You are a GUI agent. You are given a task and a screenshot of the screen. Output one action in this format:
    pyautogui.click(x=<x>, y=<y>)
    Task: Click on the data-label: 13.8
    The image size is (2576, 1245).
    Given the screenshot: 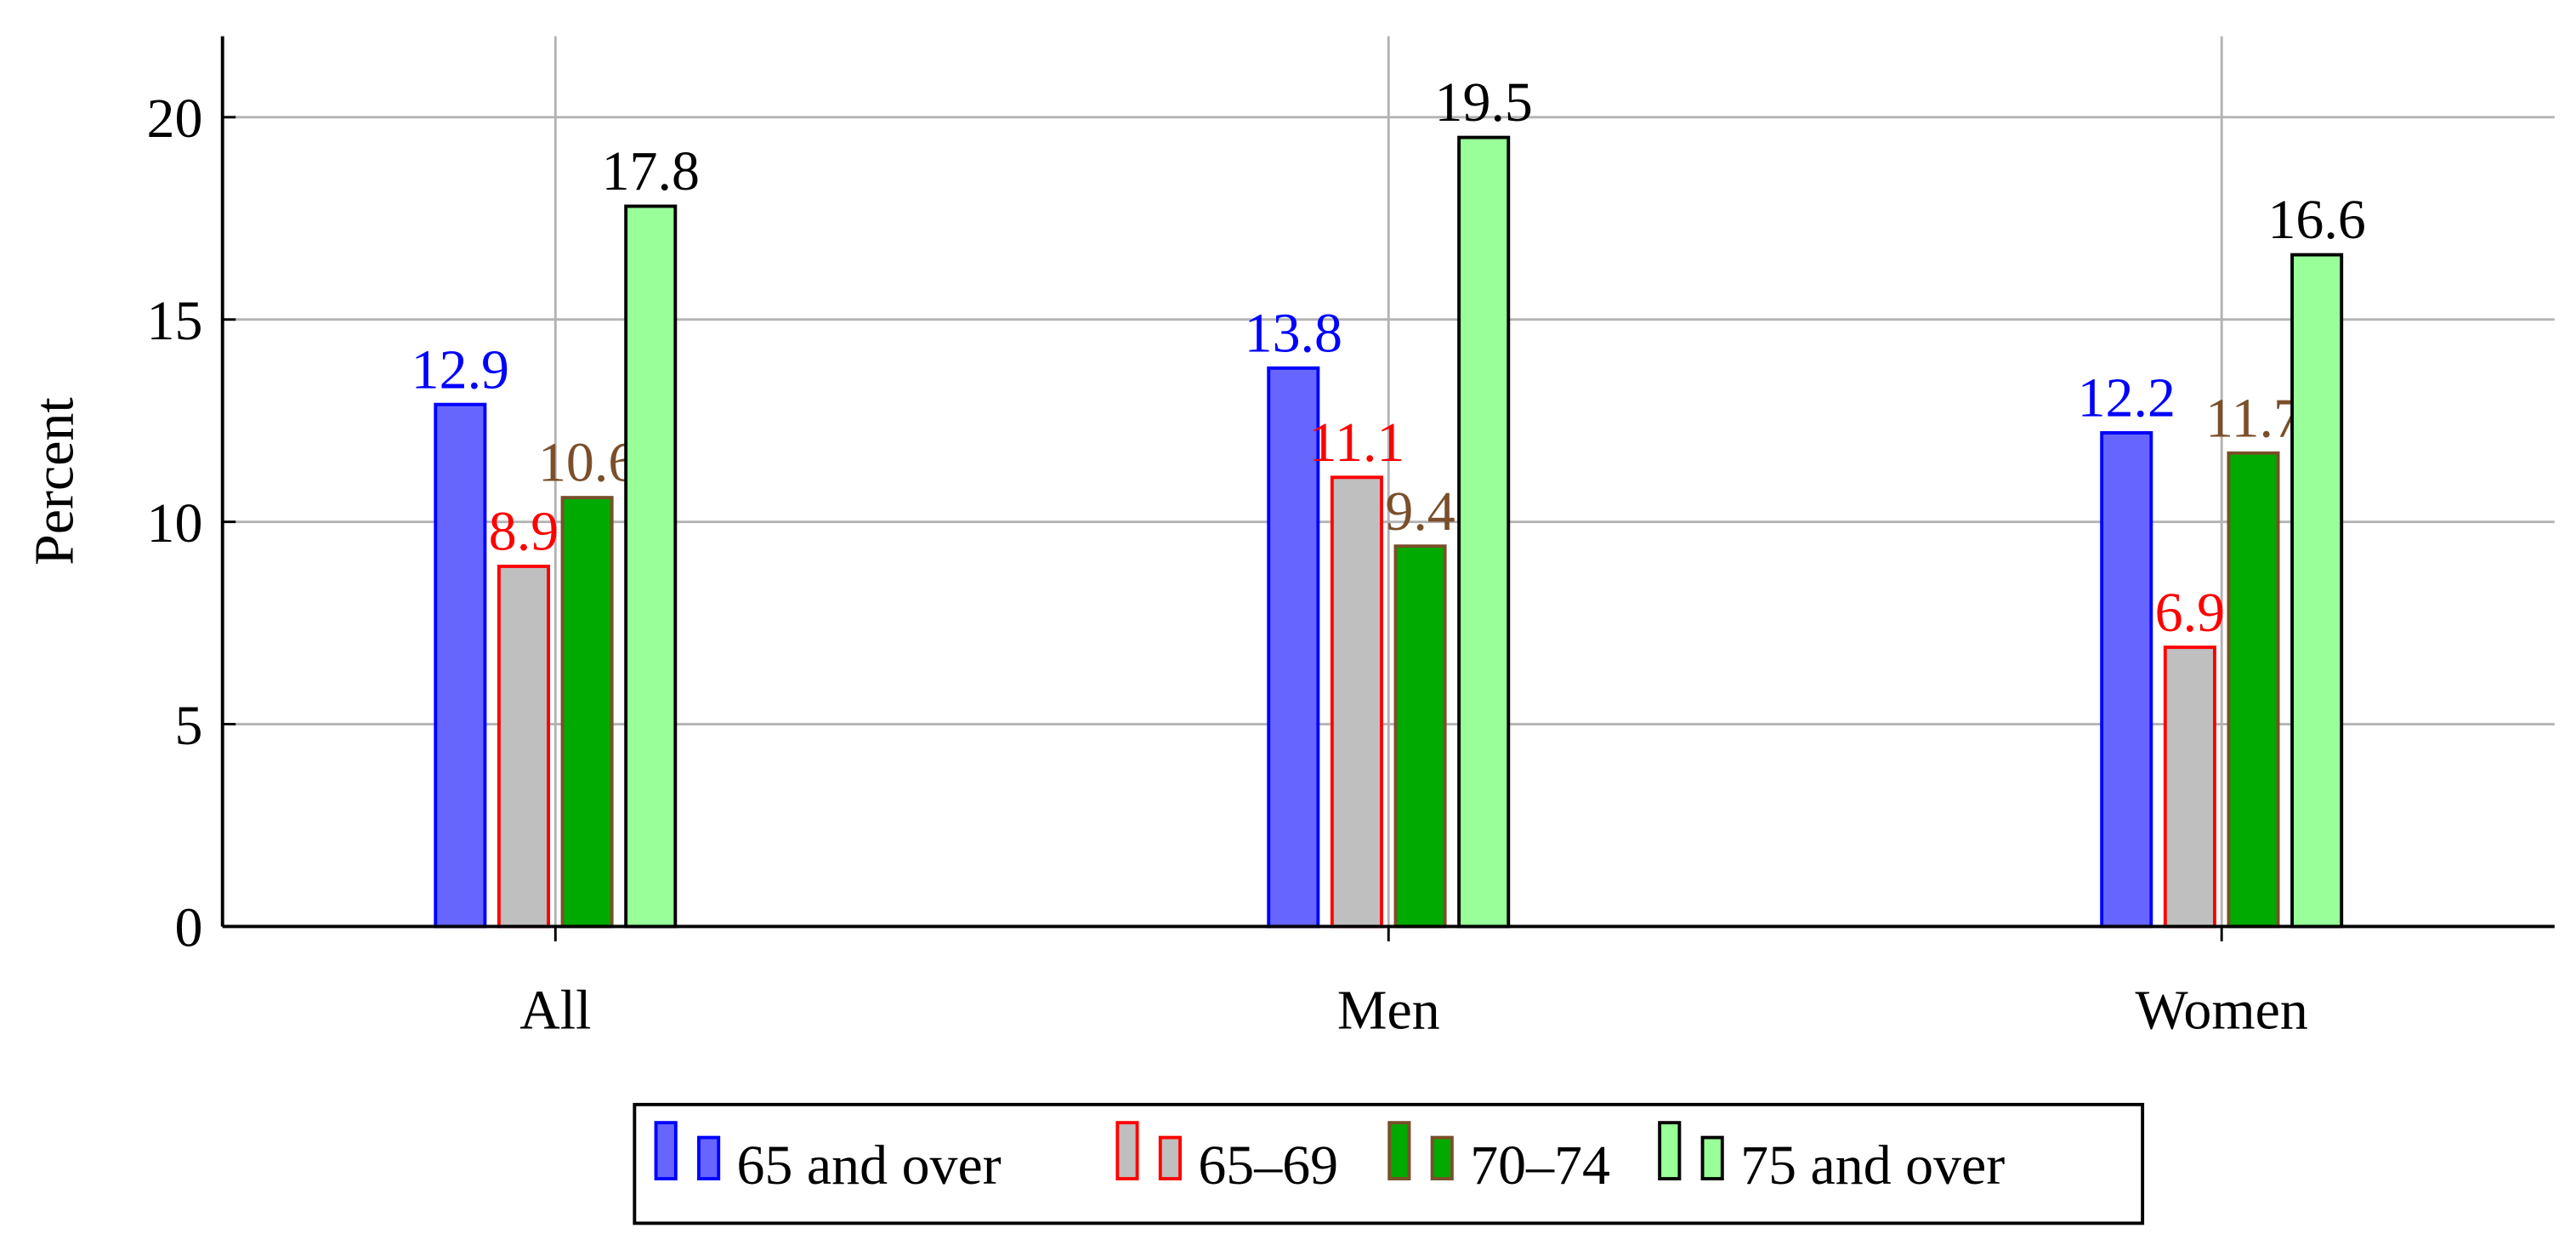 What is the action you would take?
    pyautogui.click(x=1294, y=333)
    